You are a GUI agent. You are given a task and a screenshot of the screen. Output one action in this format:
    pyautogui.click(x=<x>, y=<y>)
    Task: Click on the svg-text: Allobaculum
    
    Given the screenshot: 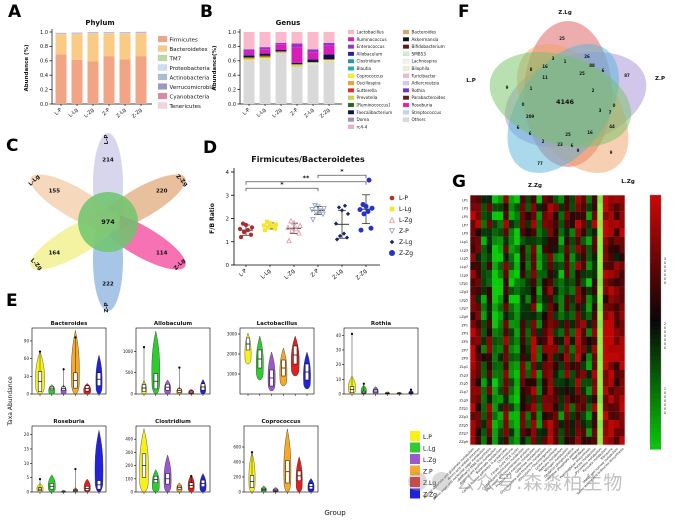 What is the action you would take?
    pyautogui.click(x=370, y=53)
    